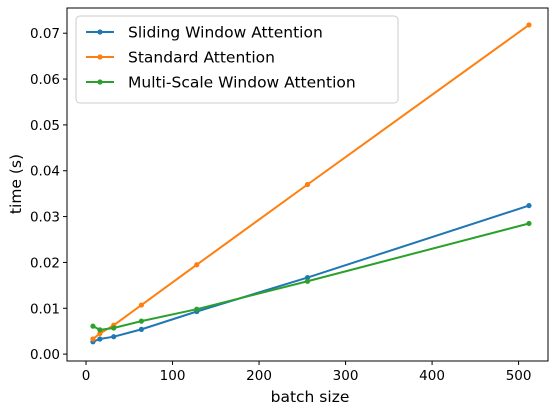  What do you see at coordinates (45, 80) in the screenshot?
I see `y-tick-label: 0.06` at bounding box center [45, 80].